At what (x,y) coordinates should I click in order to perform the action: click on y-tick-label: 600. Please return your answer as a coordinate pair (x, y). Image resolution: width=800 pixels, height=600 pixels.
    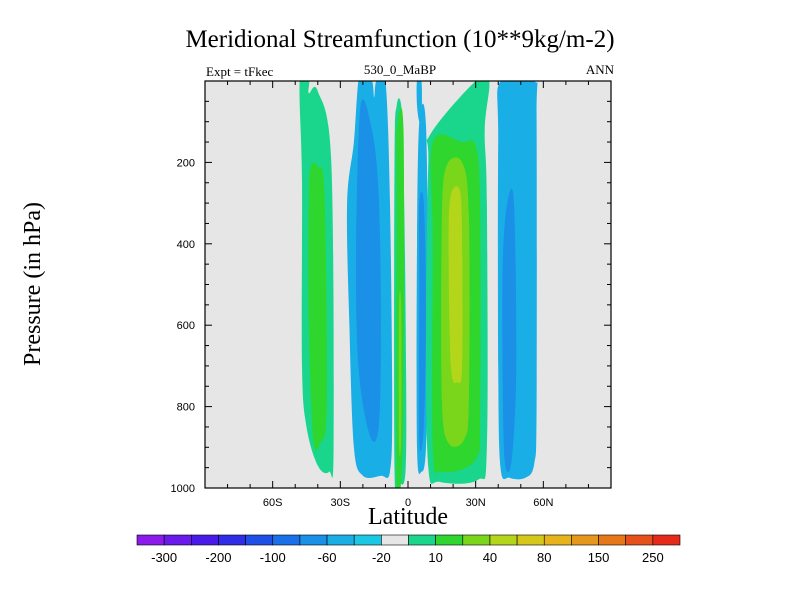
    Looking at the image, I should click on (186, 326).